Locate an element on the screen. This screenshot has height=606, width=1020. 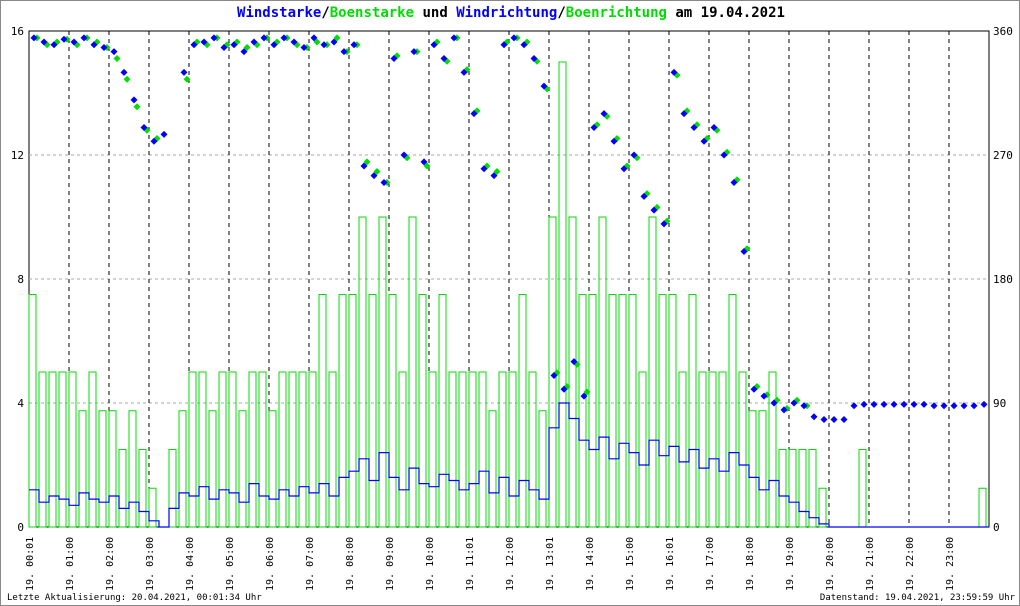
x-tick-label: 19. 07:00 is located at coordinates (310, 564).